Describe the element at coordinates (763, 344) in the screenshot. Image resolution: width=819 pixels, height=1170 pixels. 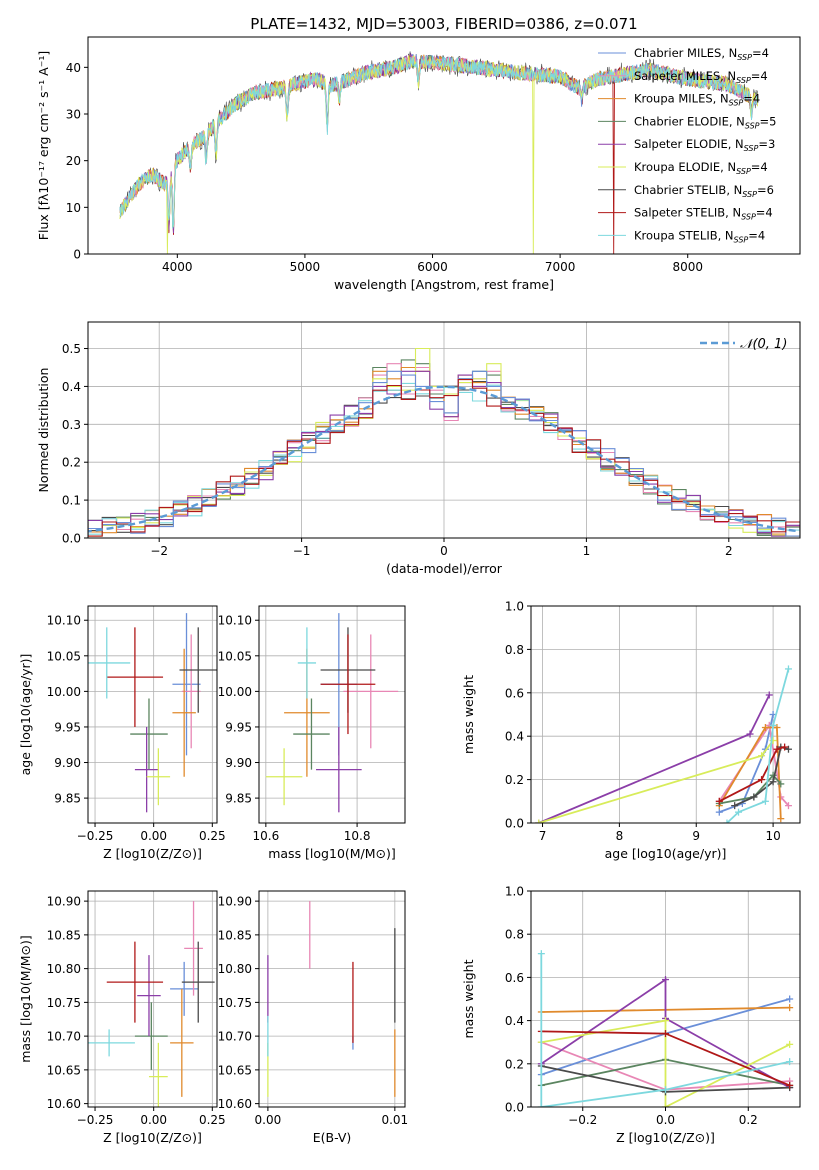
I see `legend-entry: 𝒩(0, 1)` at that location.